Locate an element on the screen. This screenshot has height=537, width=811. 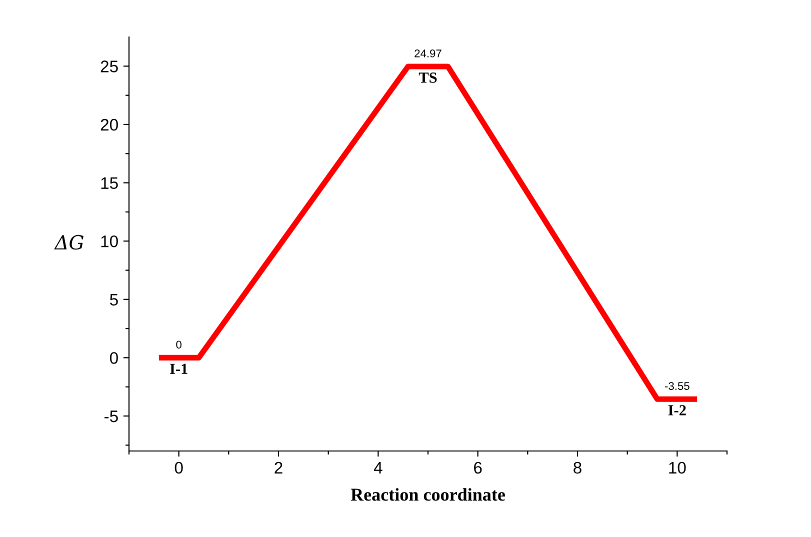
x-tick-label: 10 is located at coordinates (677, 468).